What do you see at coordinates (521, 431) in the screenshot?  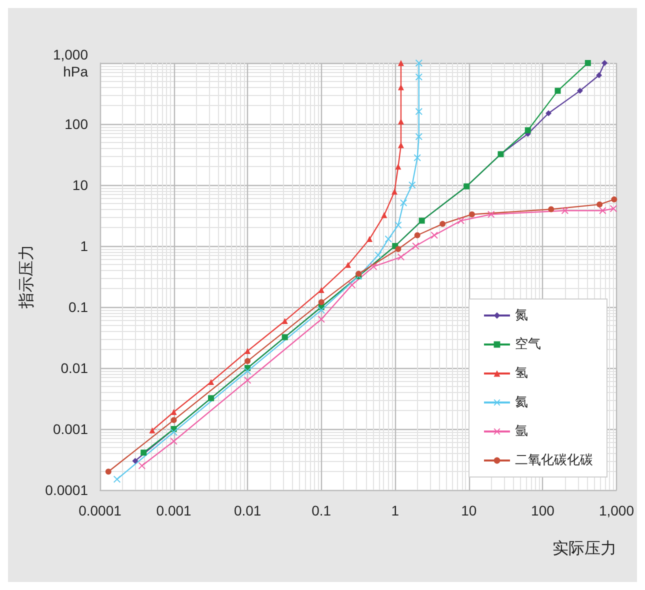 I see `legend-label: 氩` at bounding box center [521, 431].